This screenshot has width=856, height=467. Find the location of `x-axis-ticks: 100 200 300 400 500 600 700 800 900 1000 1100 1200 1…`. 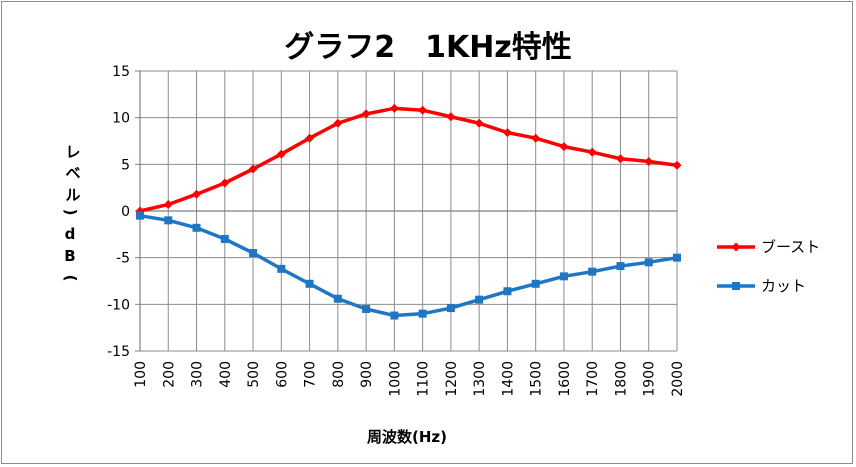

x-axis-ticks: 100 200 300 400 500 600 700 800 900 1000 1100 1200 1… is located at coordinates (409, 379).